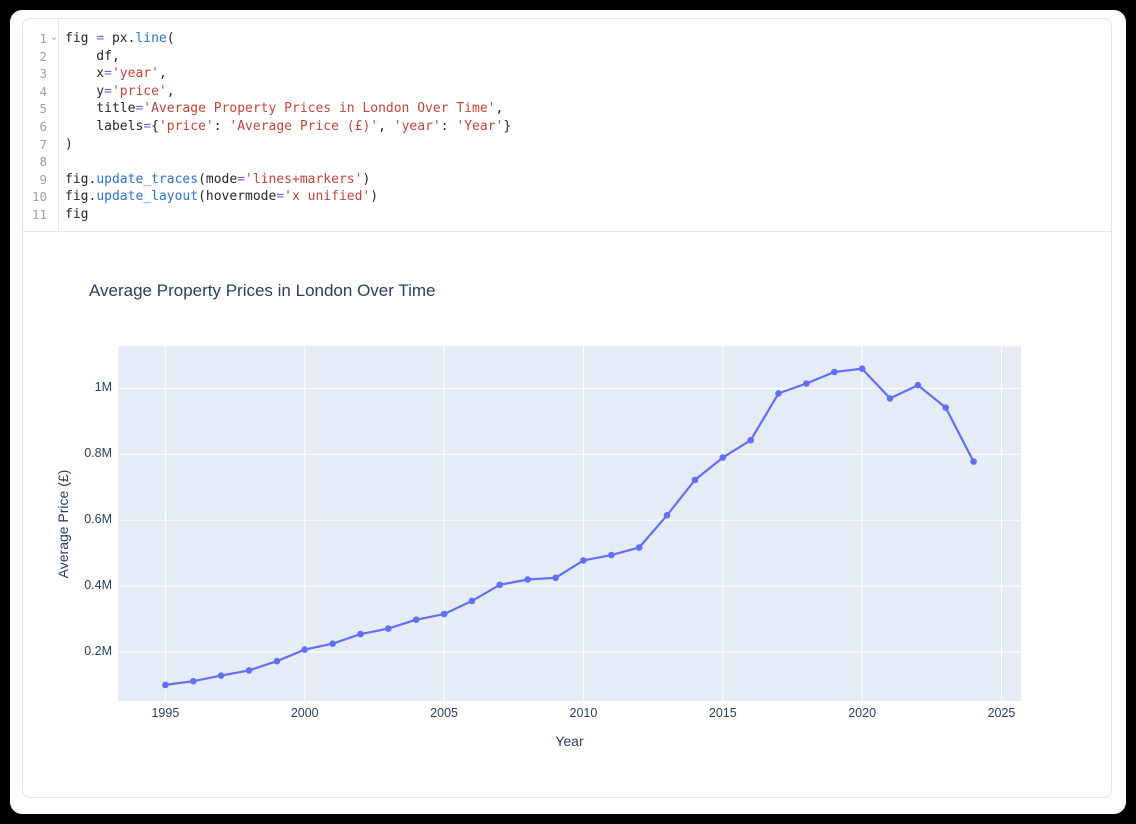 The width and height of the screenshot is (1136, 824). Describe the element at coordinates (81, 179) in the screenshot. I see `code-token: fig.` at that location.